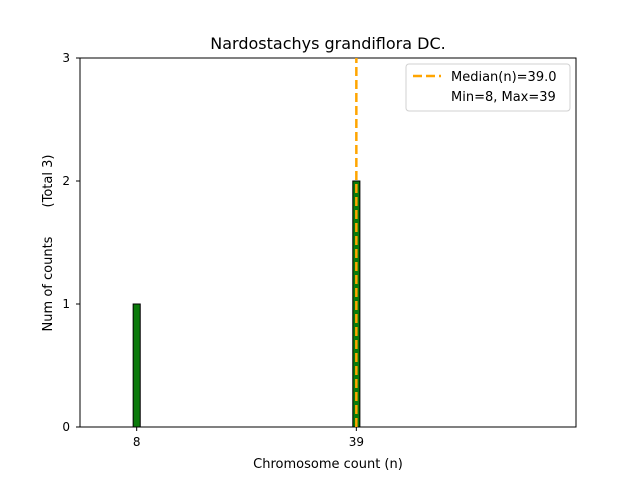 Image resolution: width=640 pixels, height=480 pixels. I want to click on legend: Median(n)=39.0 Min=8, Max=39, so click(488, 87).